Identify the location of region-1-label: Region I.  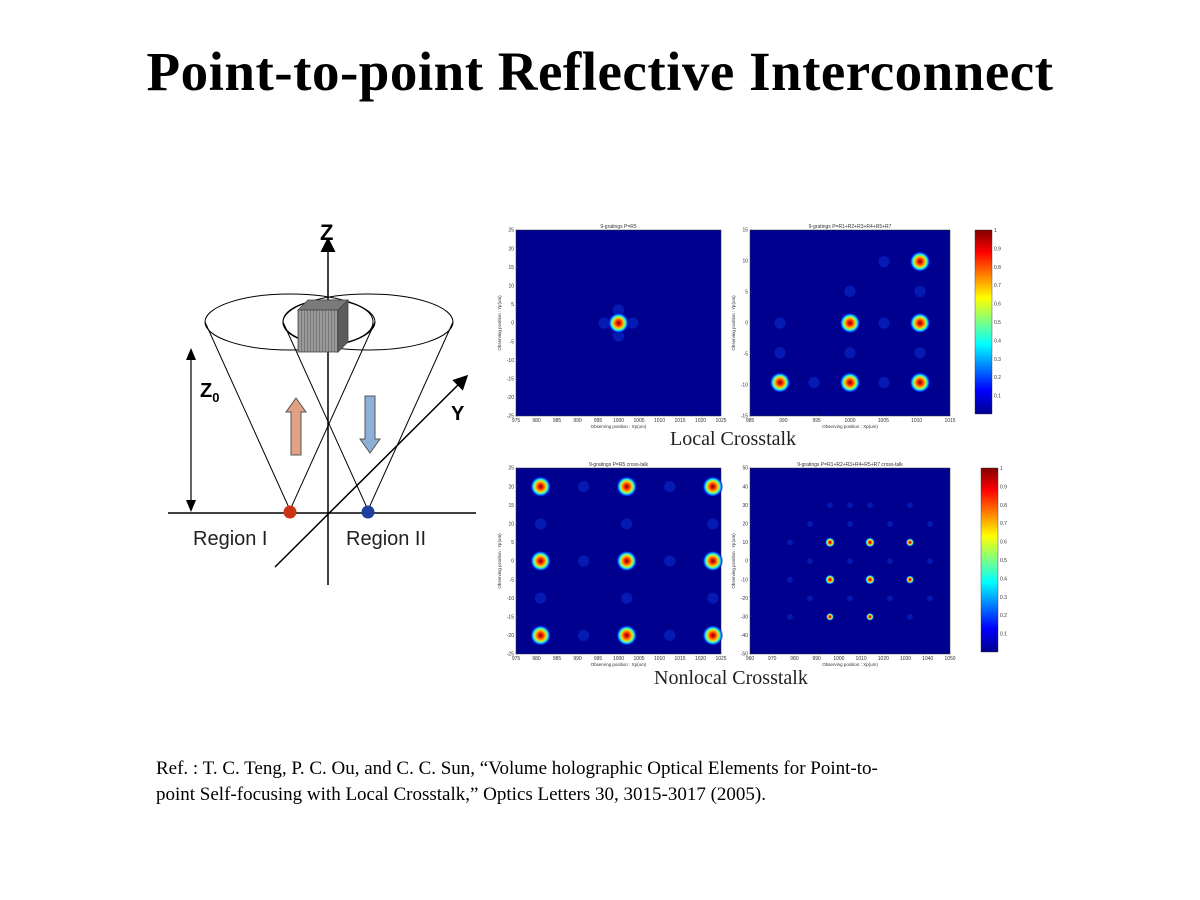
(230, 539).